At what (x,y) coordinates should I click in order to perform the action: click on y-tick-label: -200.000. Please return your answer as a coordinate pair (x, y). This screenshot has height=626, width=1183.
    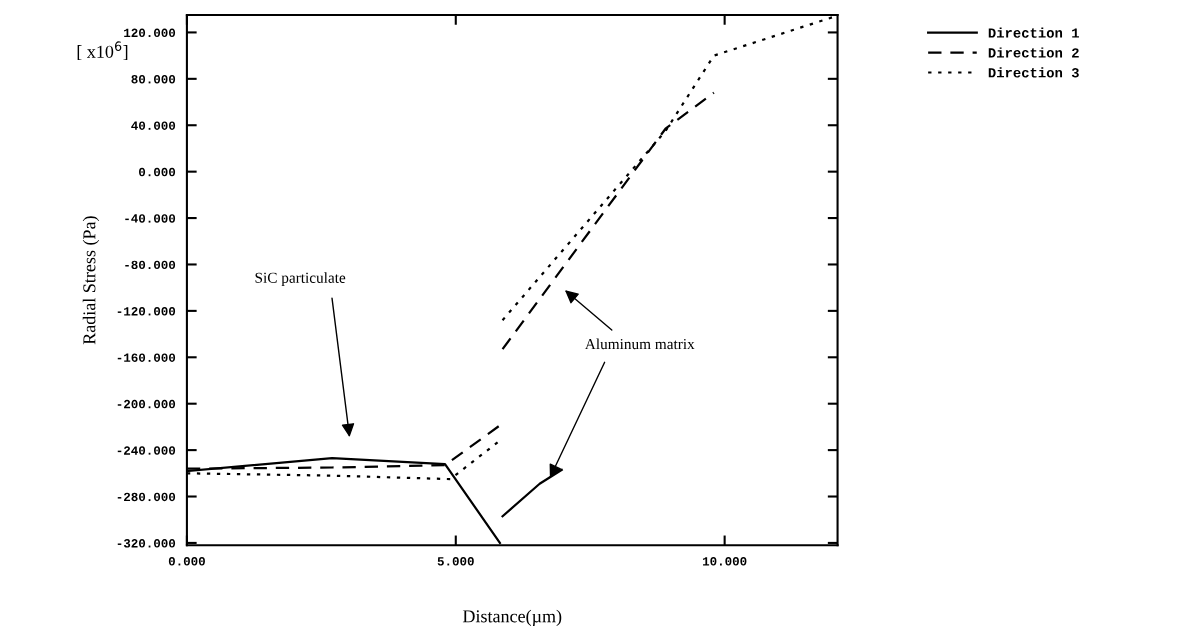
    Looking at the image, I should click on (146, 404).